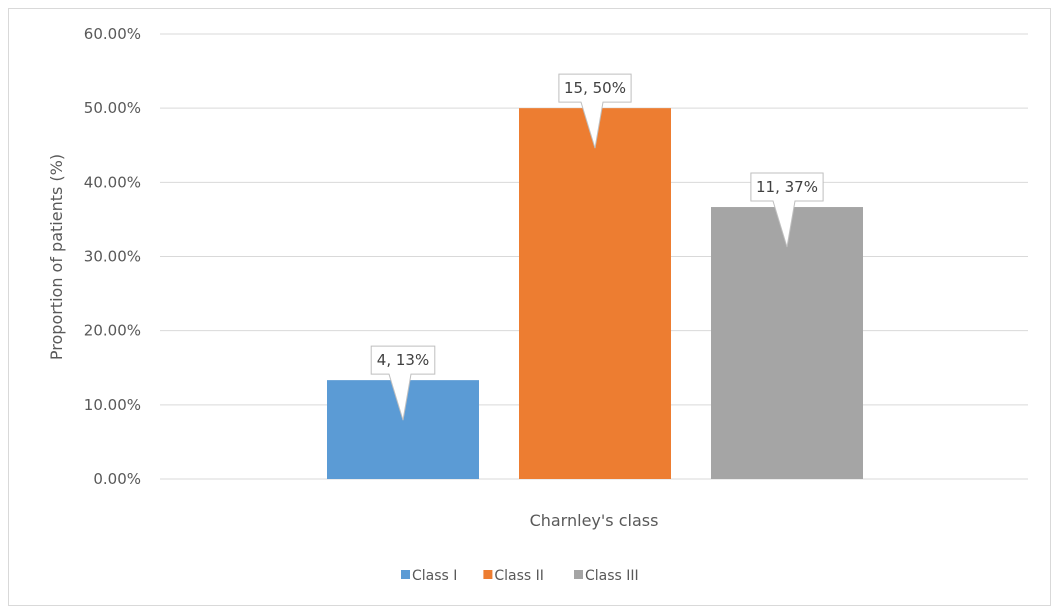 The width and height of the screenshot is (1057, 610). I want to click on legend-label: Class II, so click(519, 576).